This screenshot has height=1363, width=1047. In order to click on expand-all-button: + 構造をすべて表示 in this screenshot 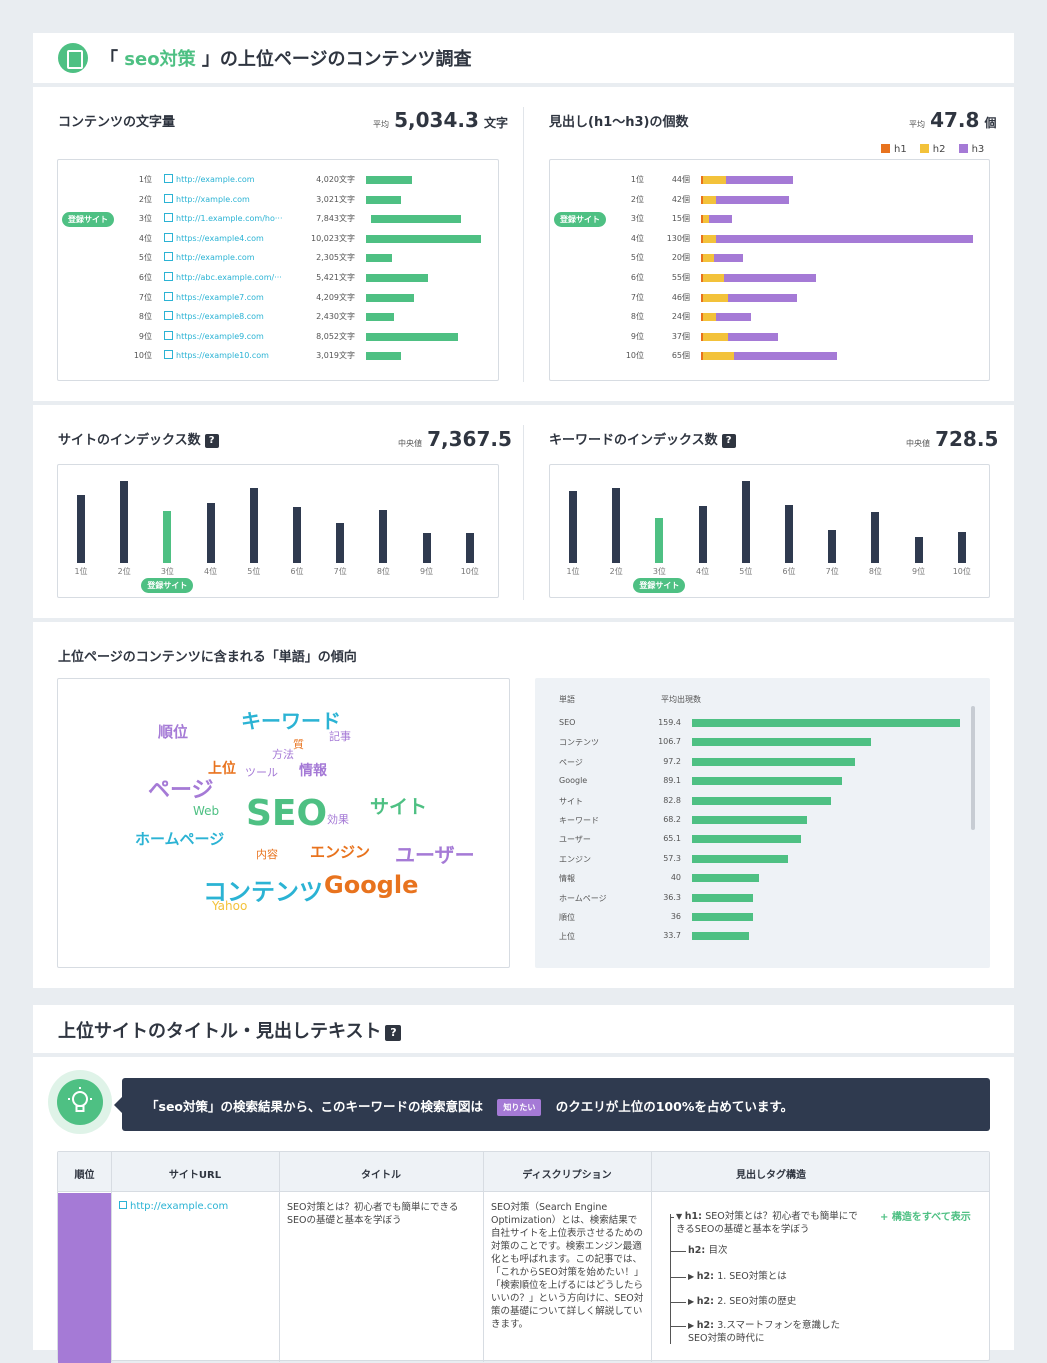, I will do `click(925, 1217)`.